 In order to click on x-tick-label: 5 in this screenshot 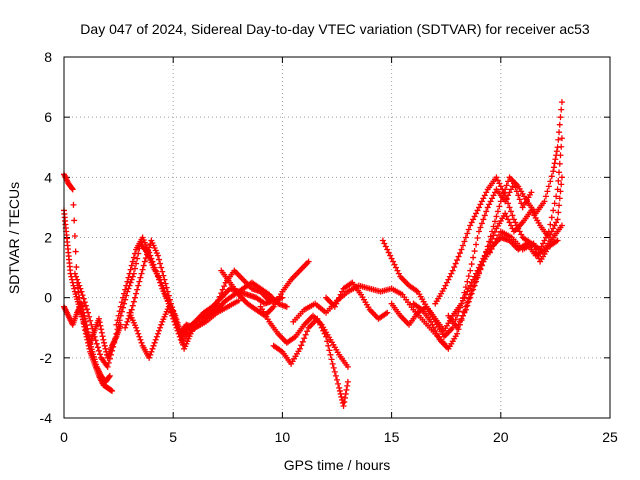, I will do `click(173, 437)`.